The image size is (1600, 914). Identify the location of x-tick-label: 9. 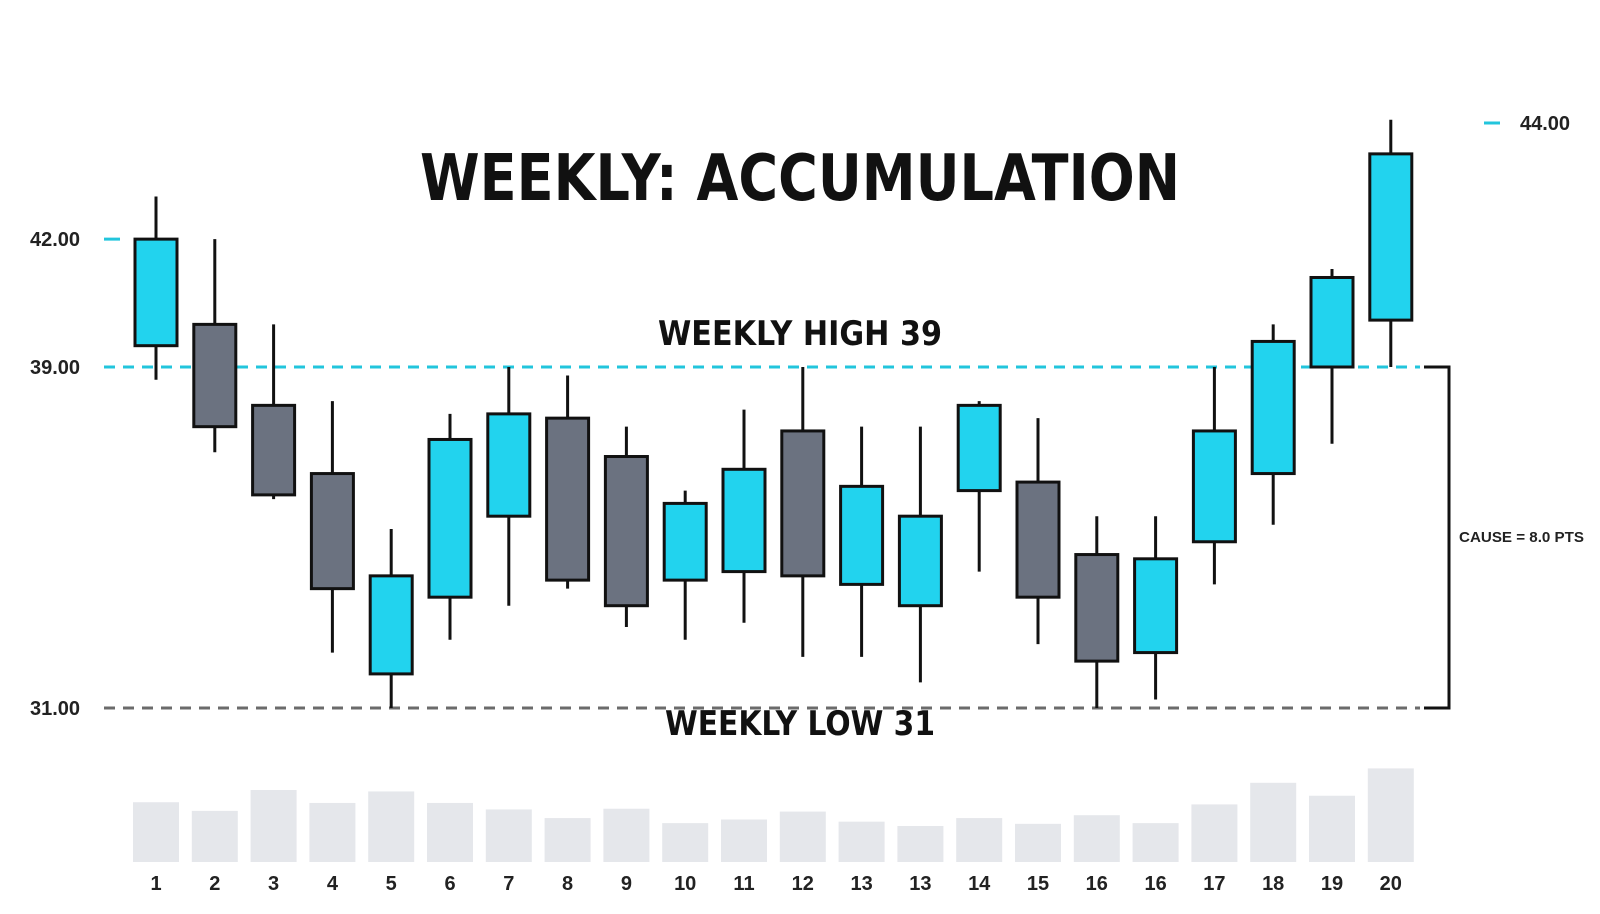
(626, 884).